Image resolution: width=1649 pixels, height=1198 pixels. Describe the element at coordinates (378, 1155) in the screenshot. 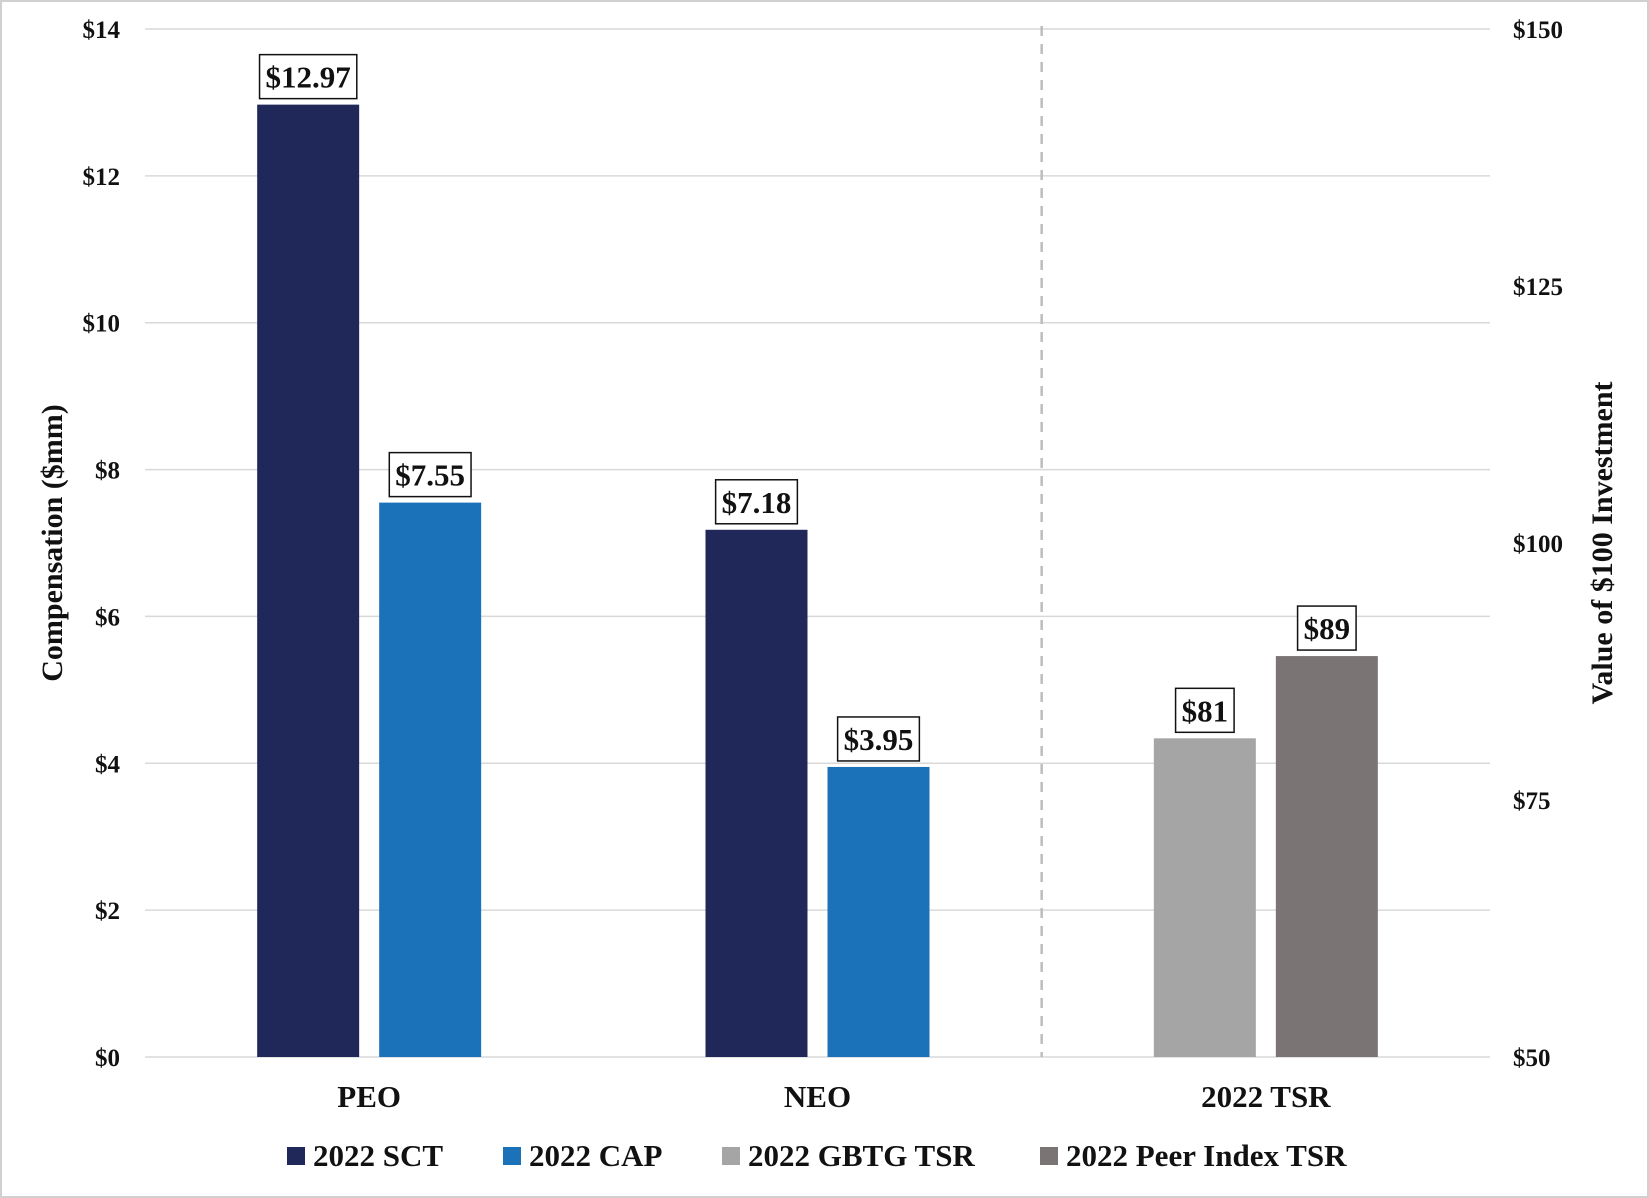

I see `legend-label: 2022 SCT` at that location.